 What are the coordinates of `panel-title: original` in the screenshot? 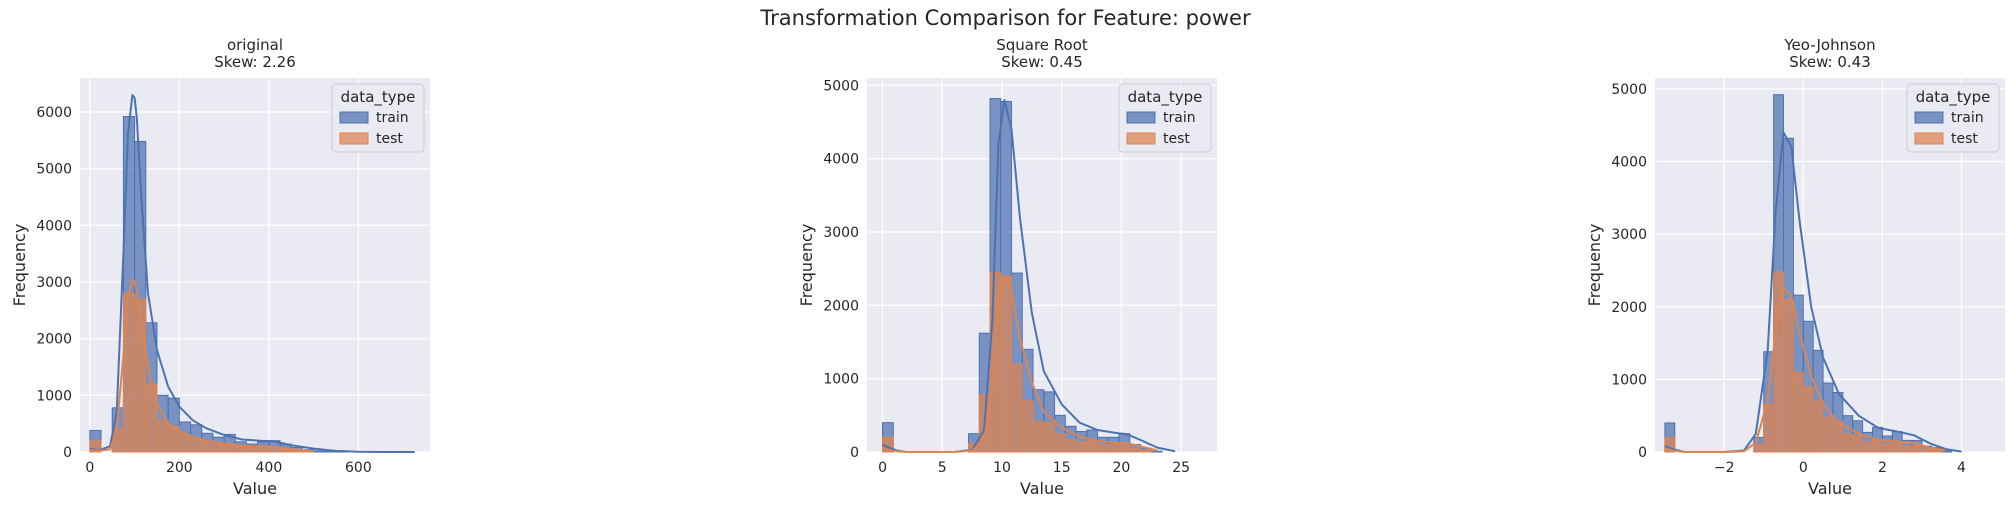 It's located at (255, 45).